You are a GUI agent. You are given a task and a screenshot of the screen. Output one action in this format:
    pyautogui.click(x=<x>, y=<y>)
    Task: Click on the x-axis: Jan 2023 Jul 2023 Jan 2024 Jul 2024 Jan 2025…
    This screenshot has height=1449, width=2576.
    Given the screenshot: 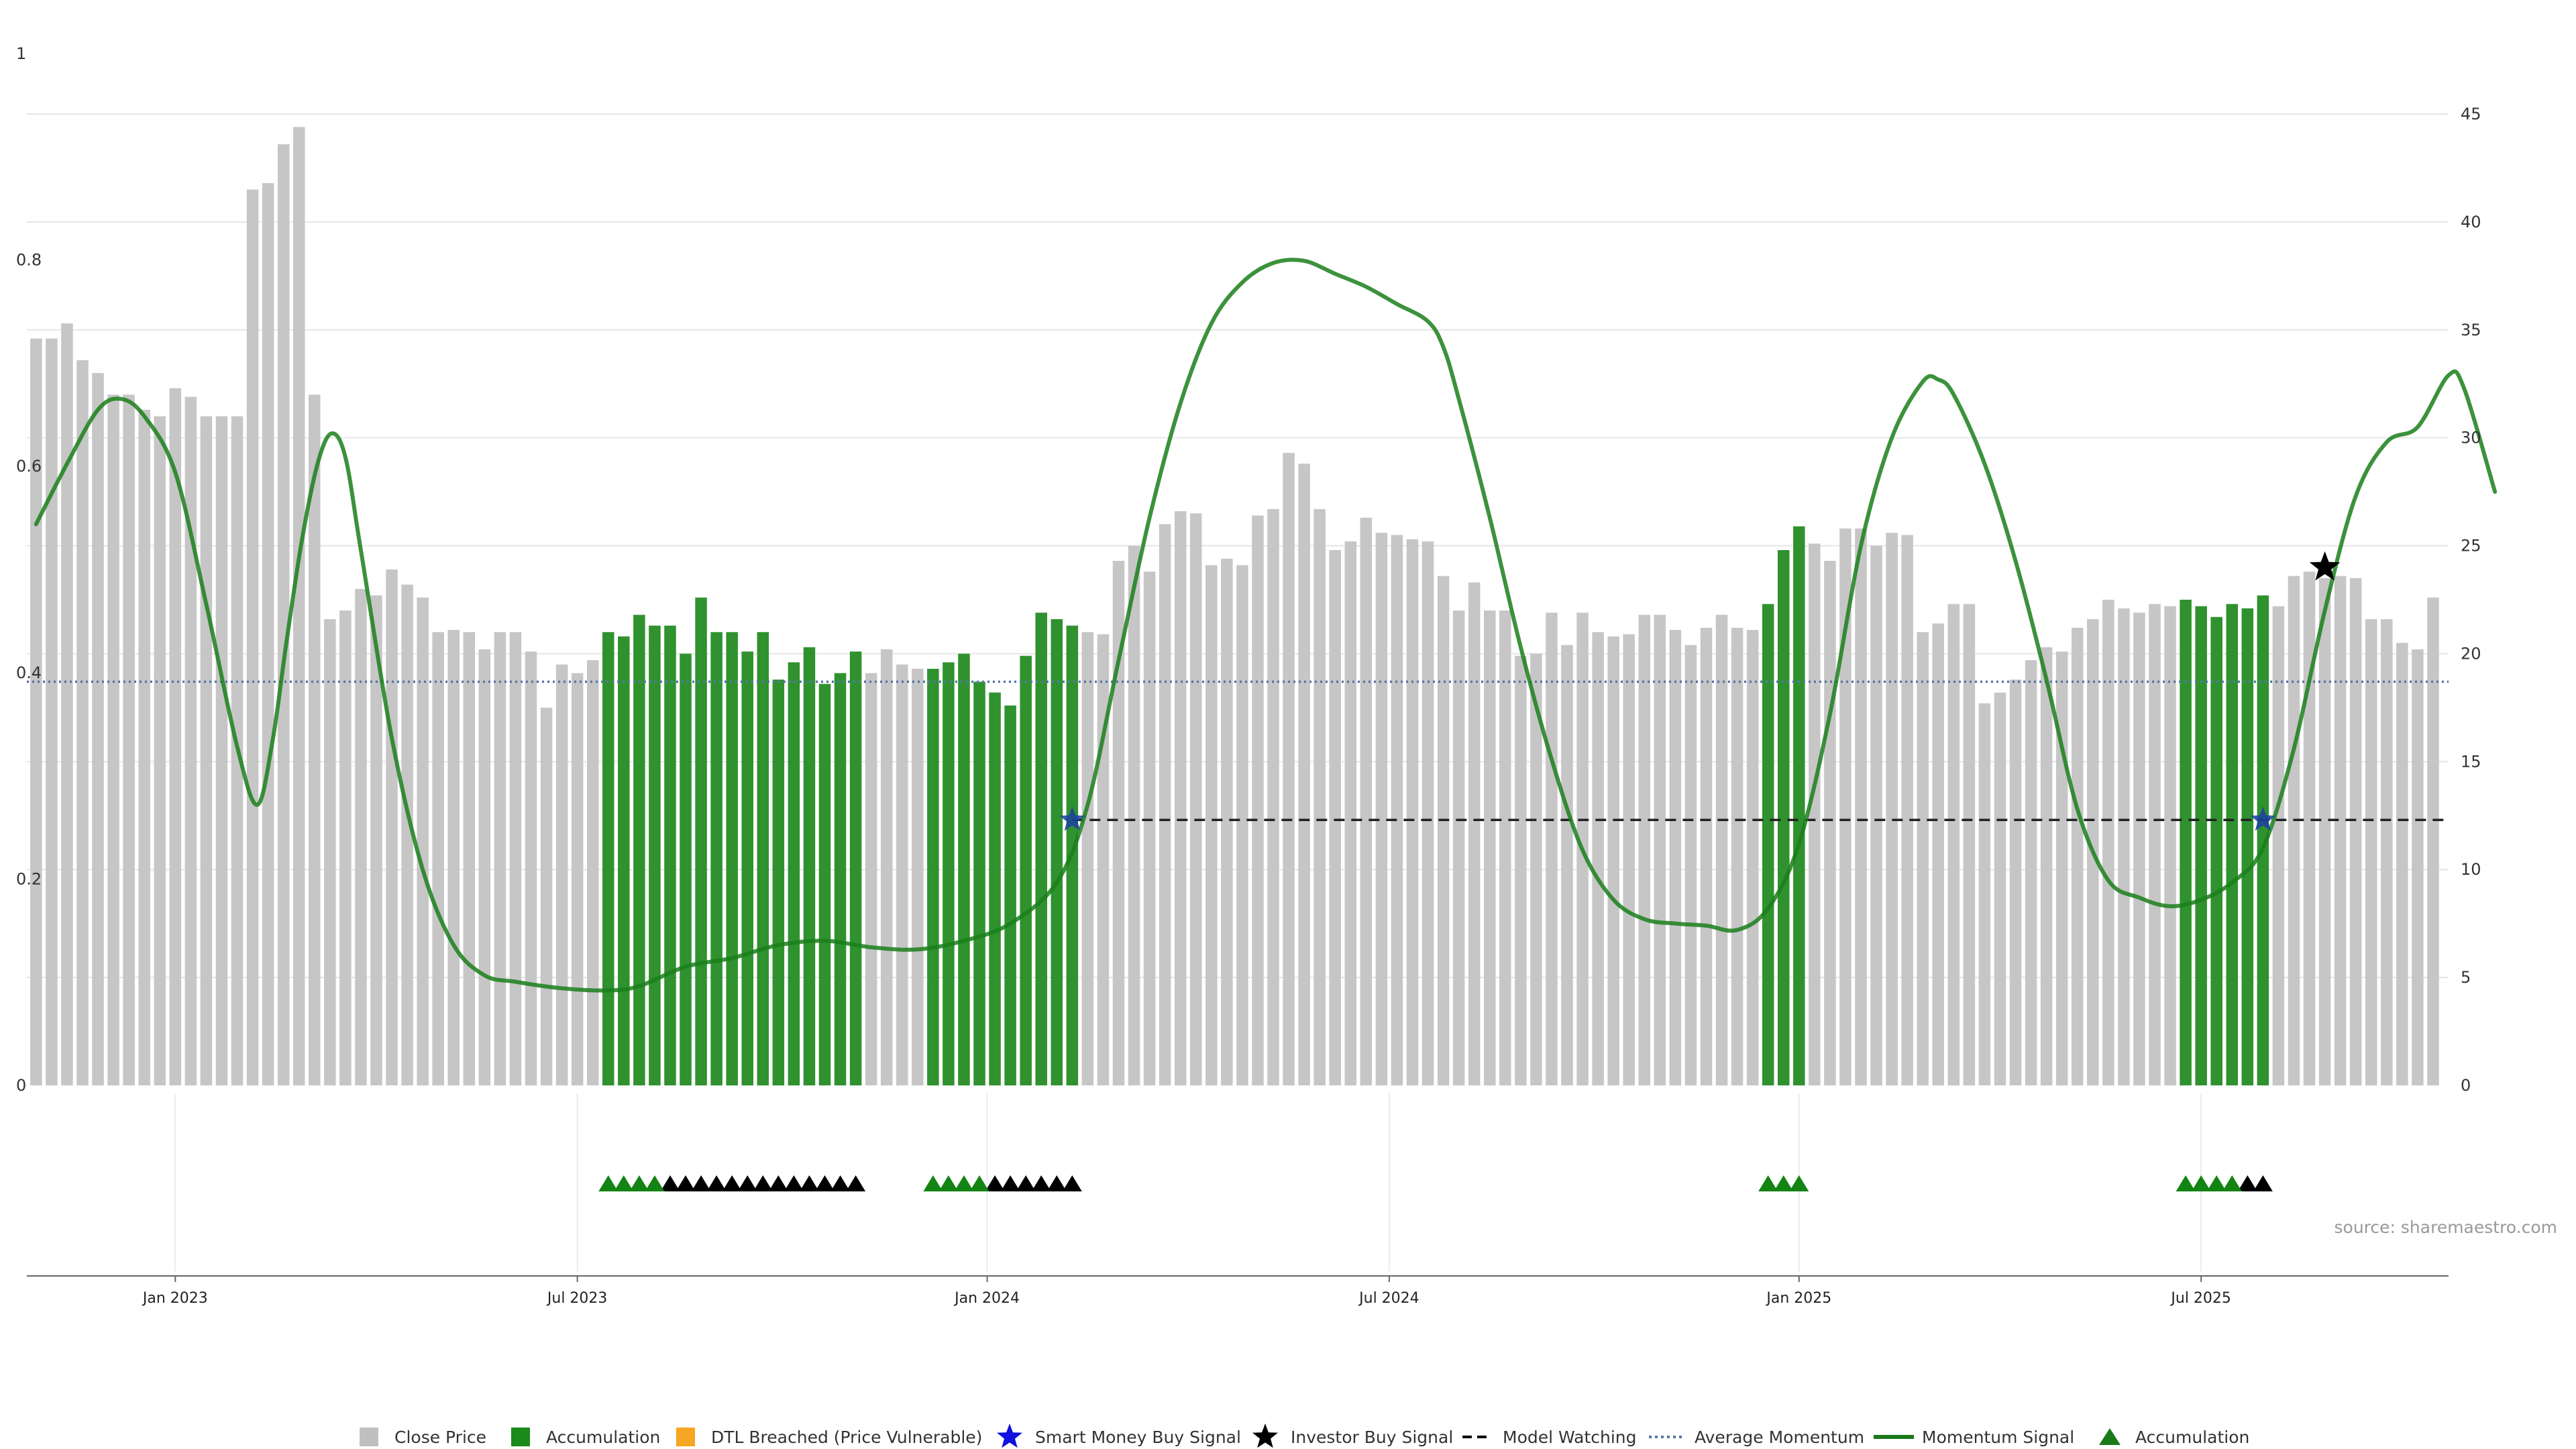 What is the action you would take?
    pyautogui.click(x=1238, y=1291)
    